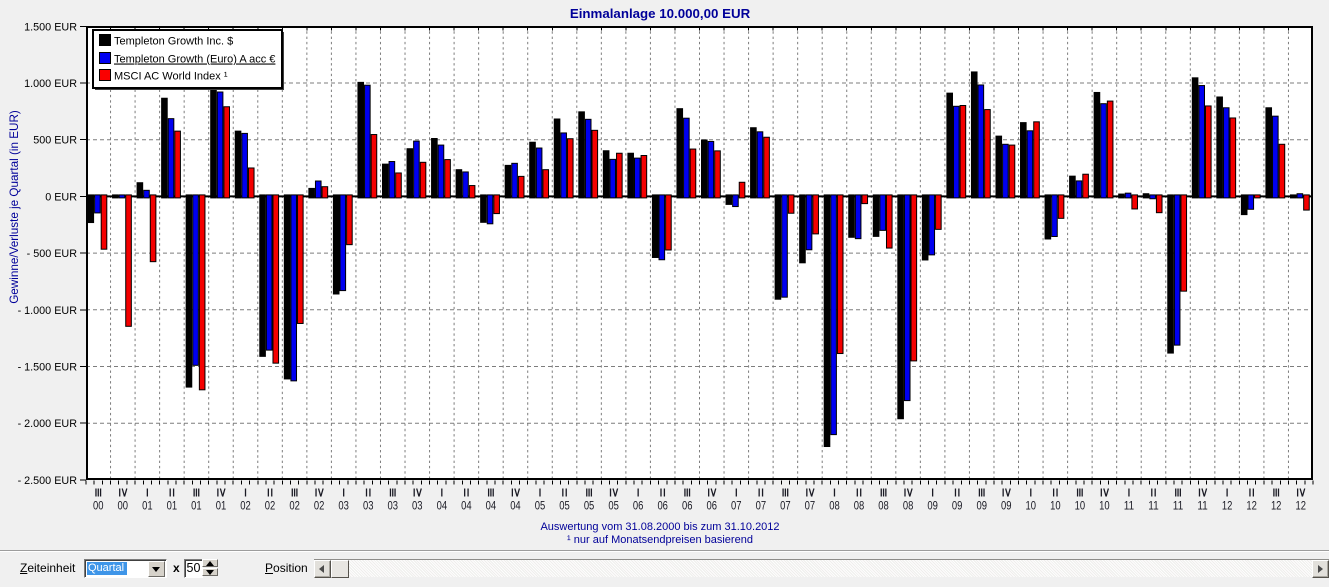 This screenshot has height=587, width=1329. What do you see at coordinates (194, 60) in the screenshot?
I see `svg-text:Templeton Growth (Euro) A acc: Templeton Growth (Euro) A acc €` at bounding box center [194, 60].